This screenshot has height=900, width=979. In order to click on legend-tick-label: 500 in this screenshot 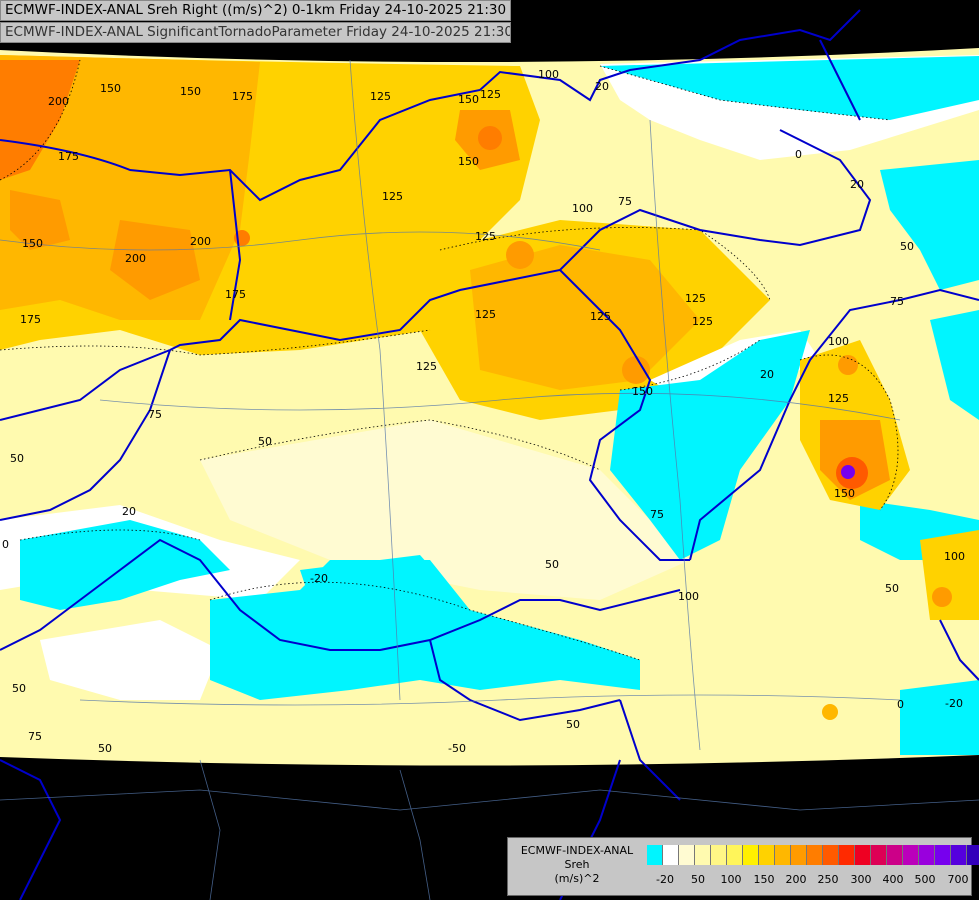, I will do `click(925, 879)`.